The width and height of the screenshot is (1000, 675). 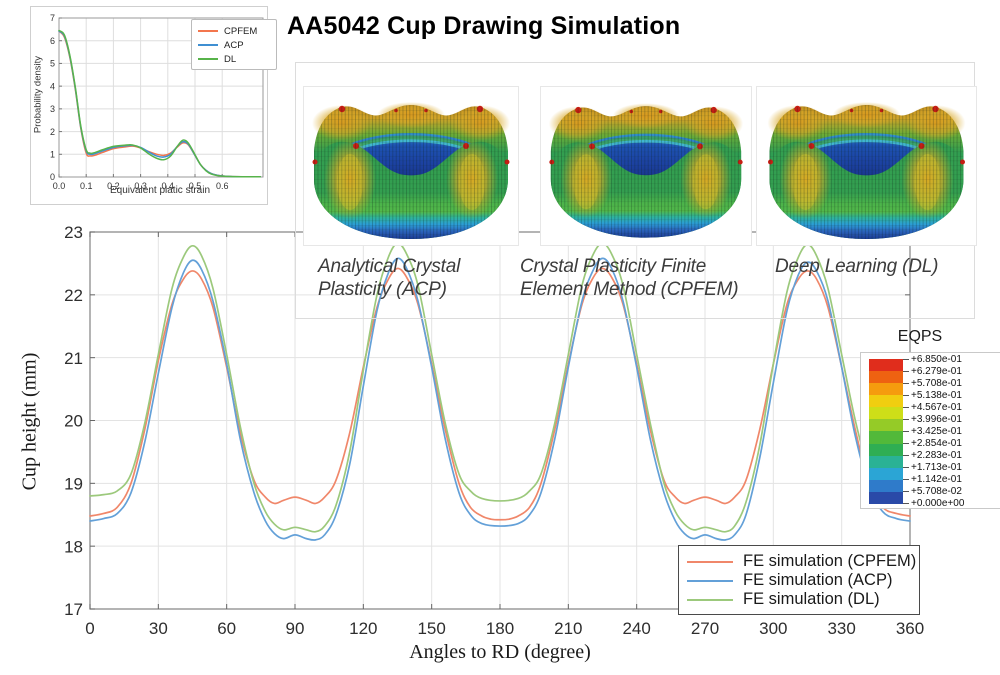 I want to click on eqps-tick-row: +5.708e-02, so click(x=932, y=491).